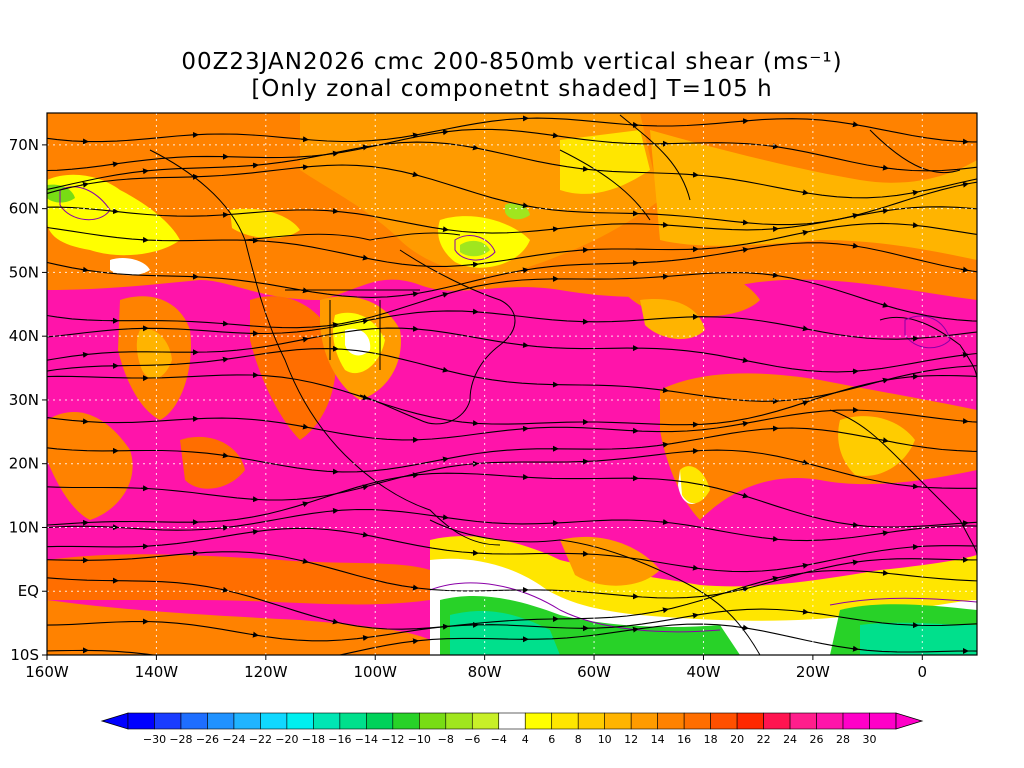 The height and width of the screenshot is (768, 1024). What do you see at coordinates (446, 739) in the screenshot?
I see `colorbar-label: −8` at bounding box center [446, 739].